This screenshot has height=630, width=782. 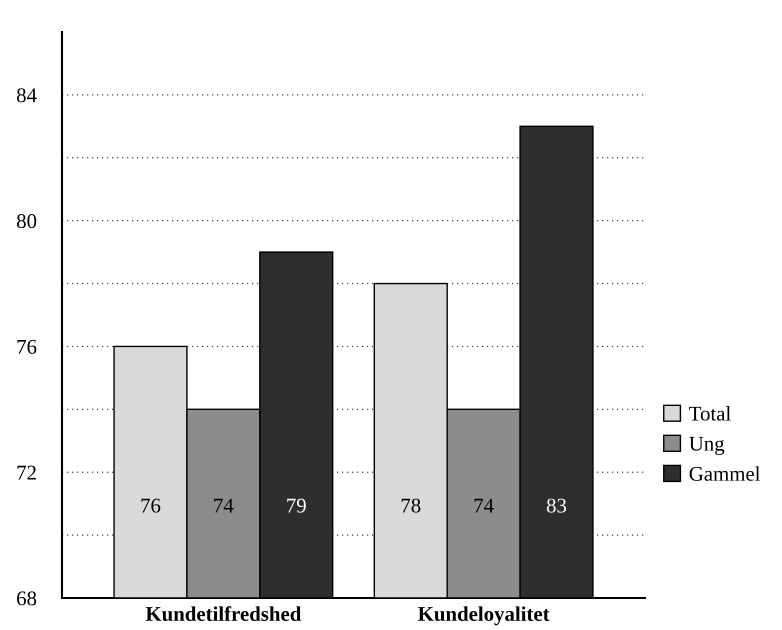 I want to click on data-label: 79, so click(x=296, y=505).